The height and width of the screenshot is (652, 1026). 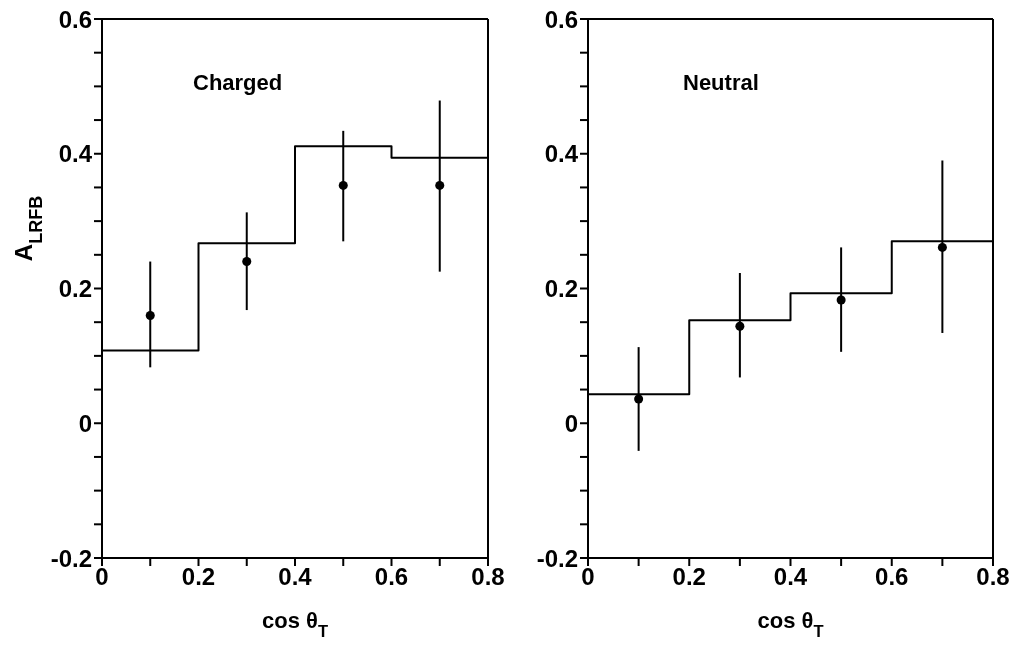 I want to click on annotation: Charged, so click(x=238, y=83).